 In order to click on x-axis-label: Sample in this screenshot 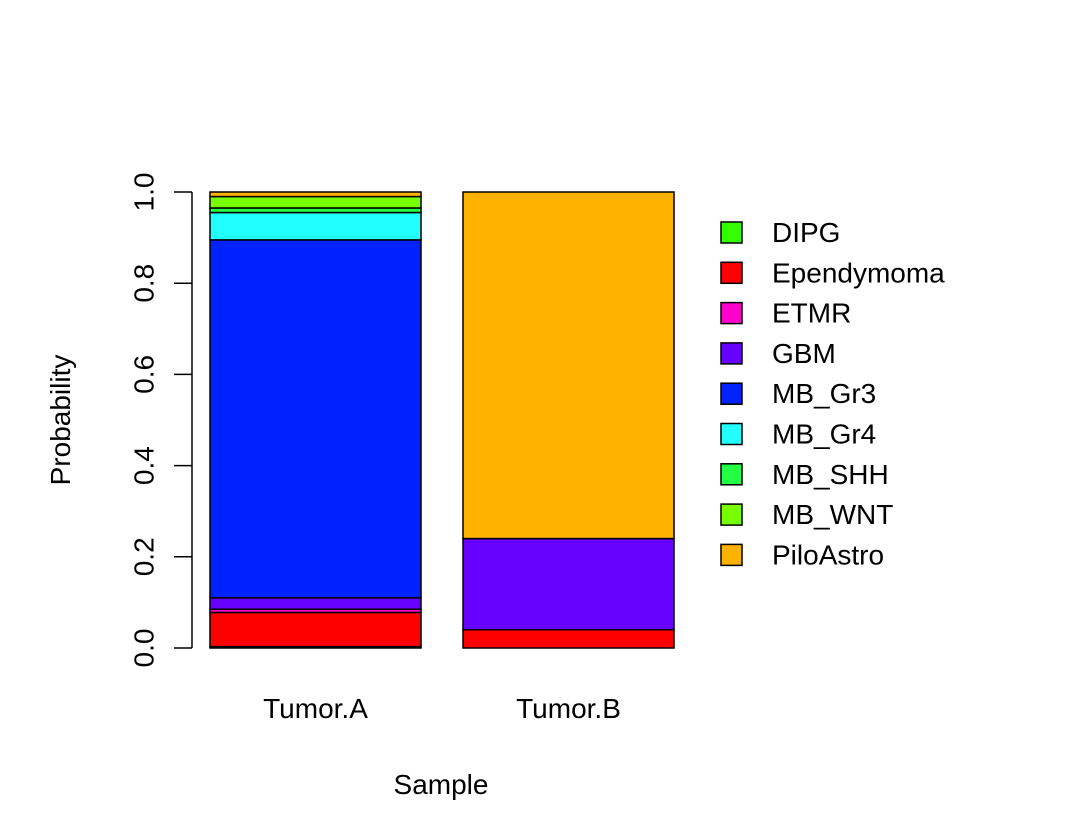, I will do `click(441, 784)`.